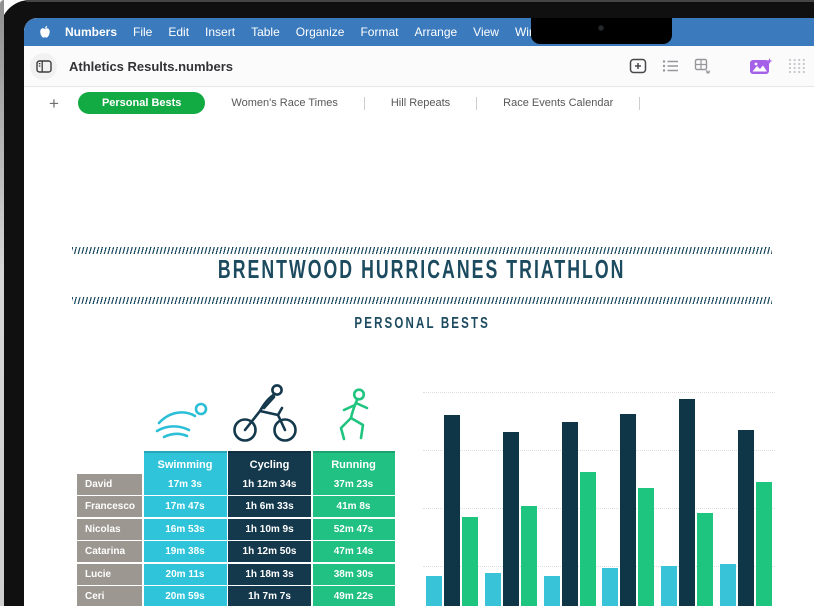 The image size is (814, 606). What do you see at coordinates (91, 32) in the screenshot?
I see `menu-item-app: Numbers` at bounding box center [91, 32].